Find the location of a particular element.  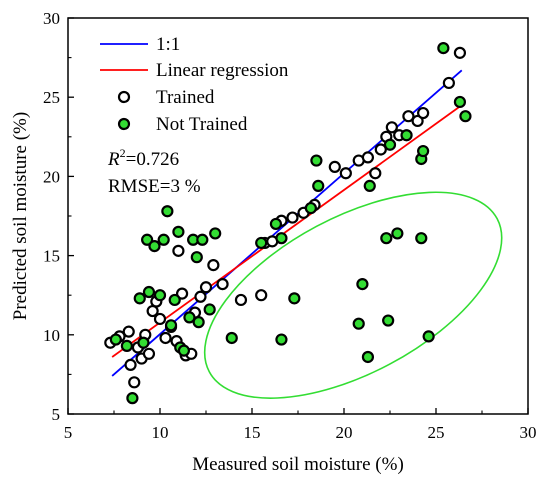

x-axis-title: Measured soil moisture (%) is located at coordinates (298, 464).